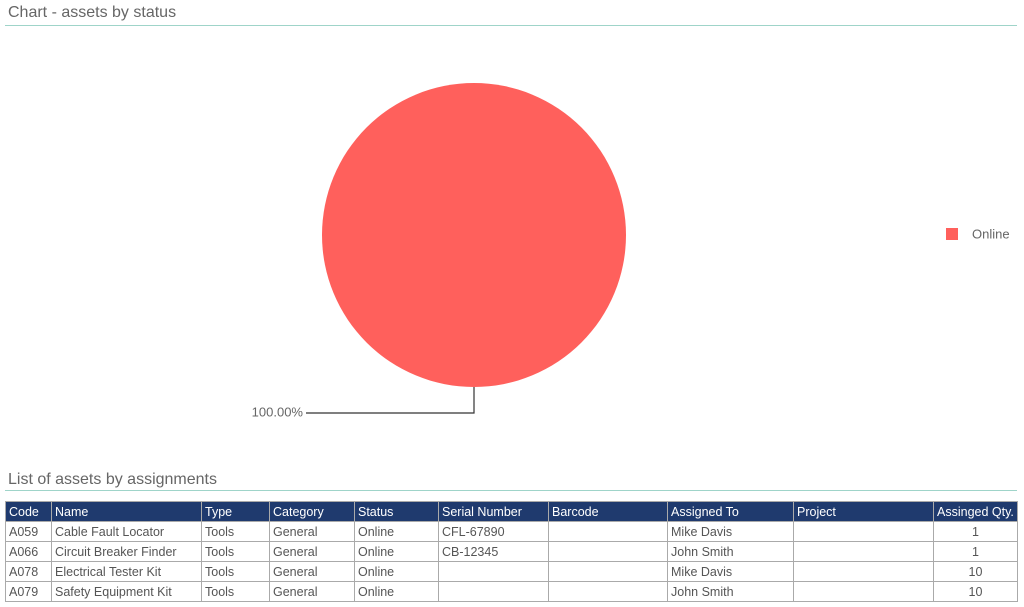 The image size is (1024, 607). I want to click on data-label: 100.00%, so click(278, 411).